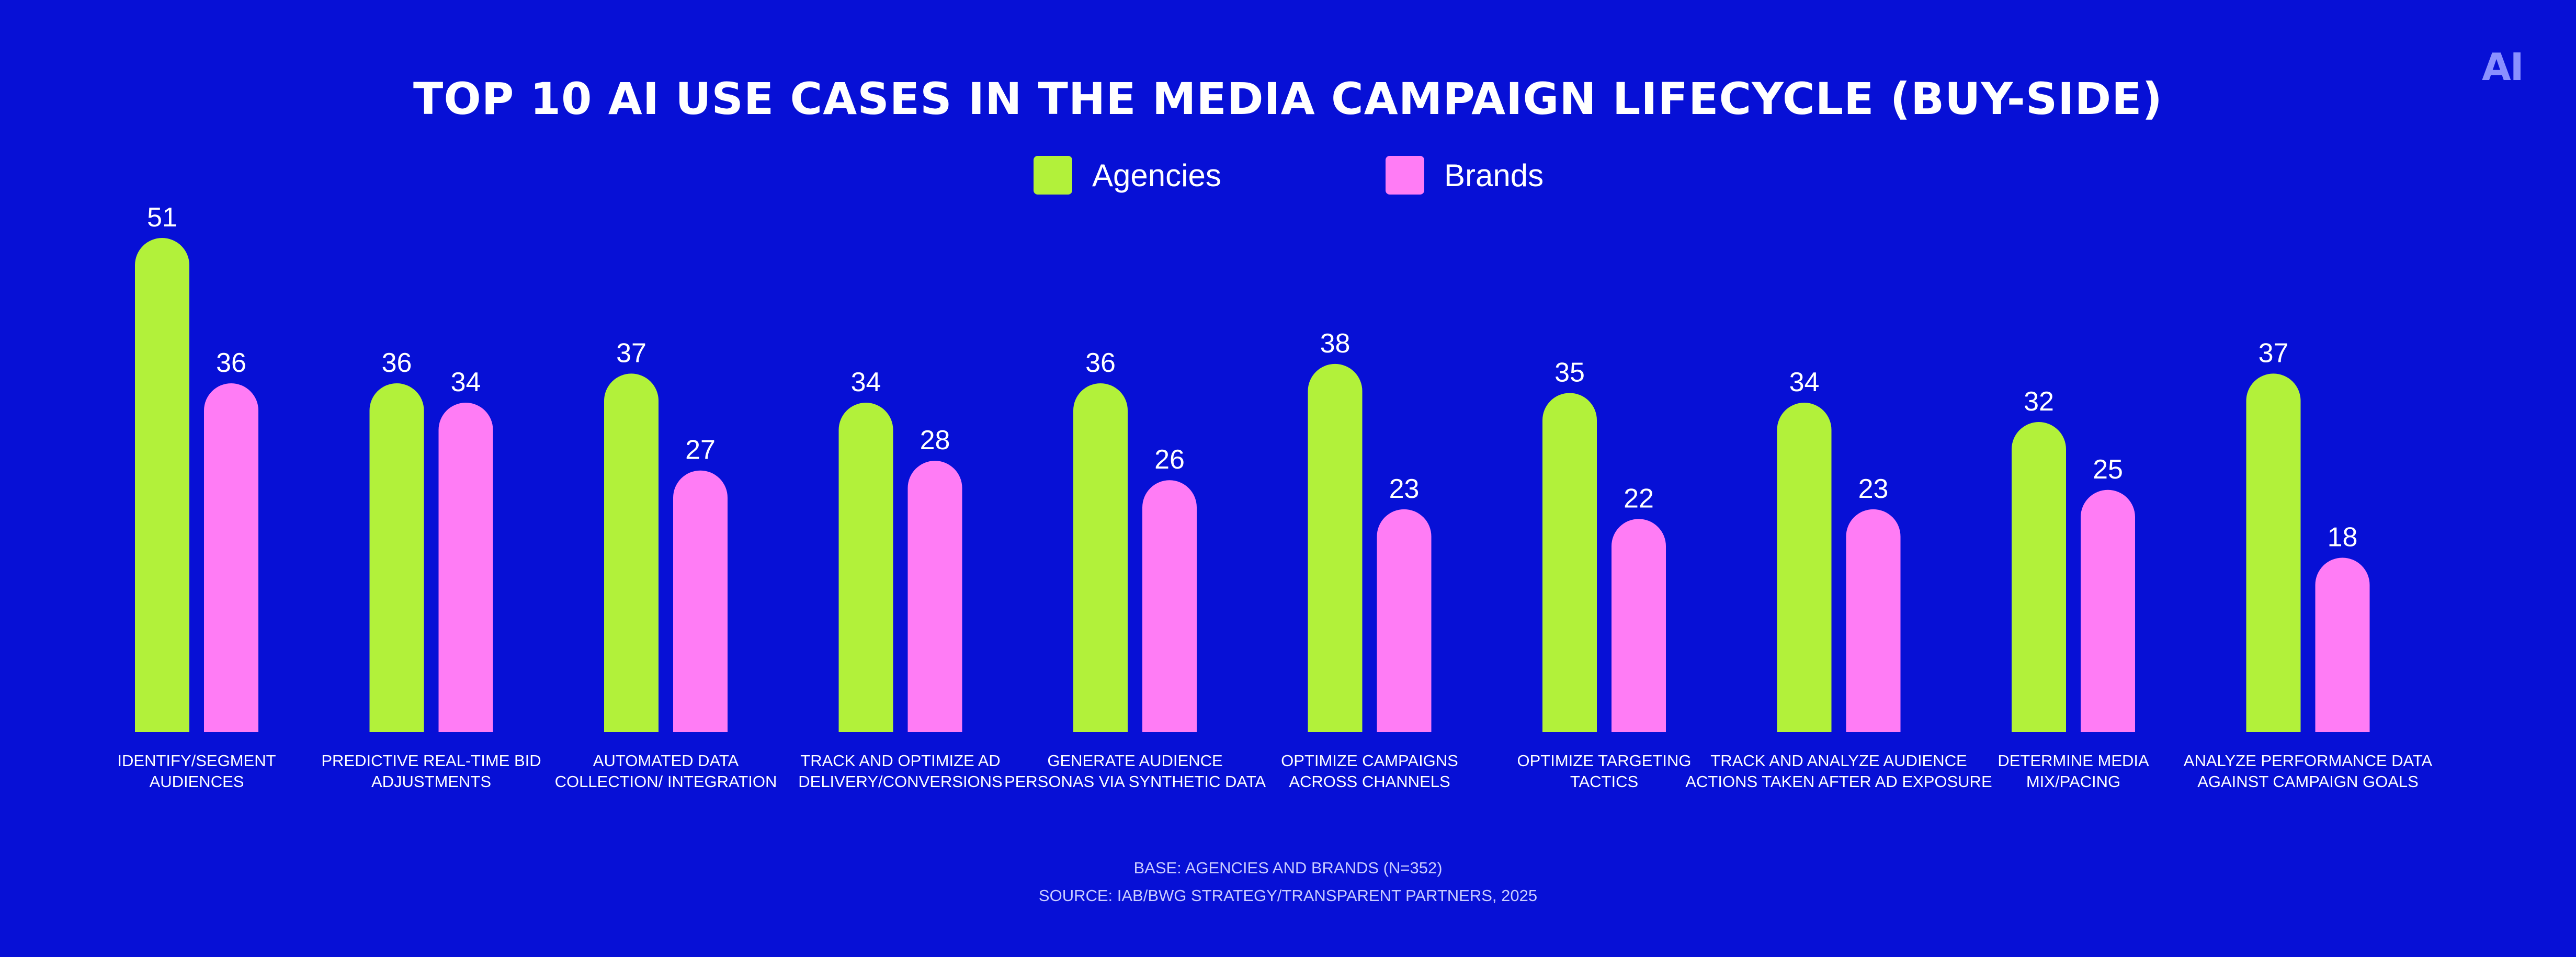 The width and height of the screenshot is (2576, 957). Describe the element at coordinates (1838, 761) in the screenshot. I see `category-label-8-line-1: TRACK AND ANALYZE AUDIENCE` at that location.